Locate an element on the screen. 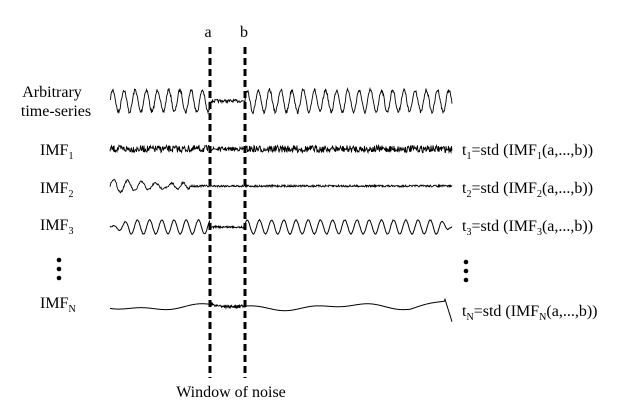  formula-tn: tN=std (IMFN(a,...,b)) is located at coordinates (530, 313).